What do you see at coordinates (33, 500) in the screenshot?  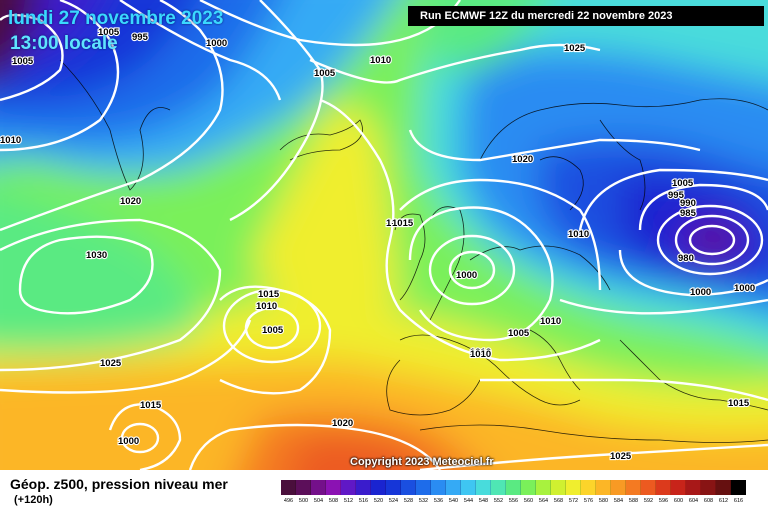 I see `forecast-range: (+120h)` at bounding box center [33, 500].